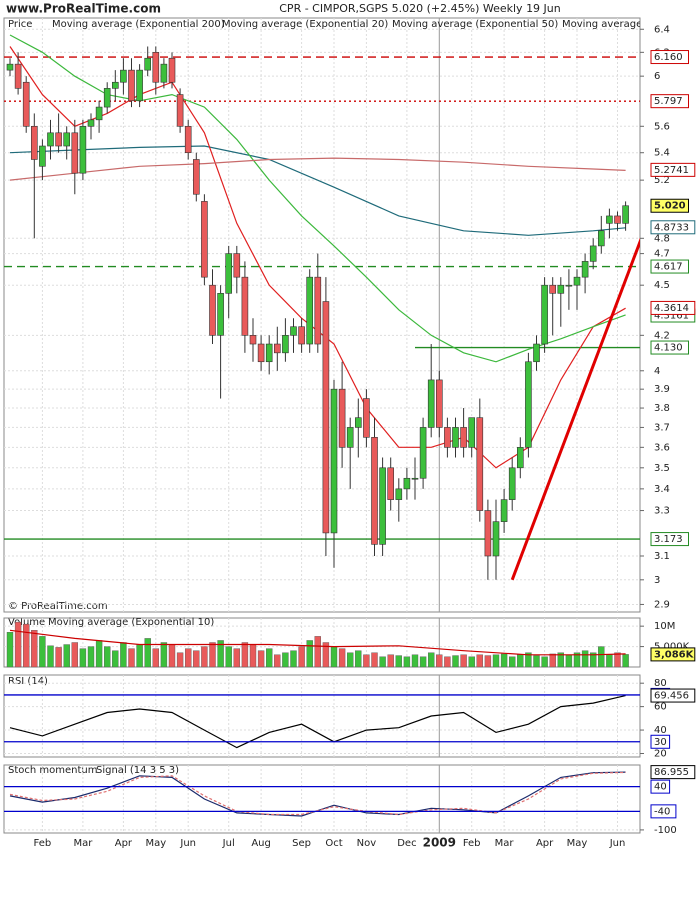 Image resolution: width=700 pixels, height=900 pixels. Describe the element at coordinates (662, 285) in the screenshot. I see `y-tick-label: 4.5` at that location.